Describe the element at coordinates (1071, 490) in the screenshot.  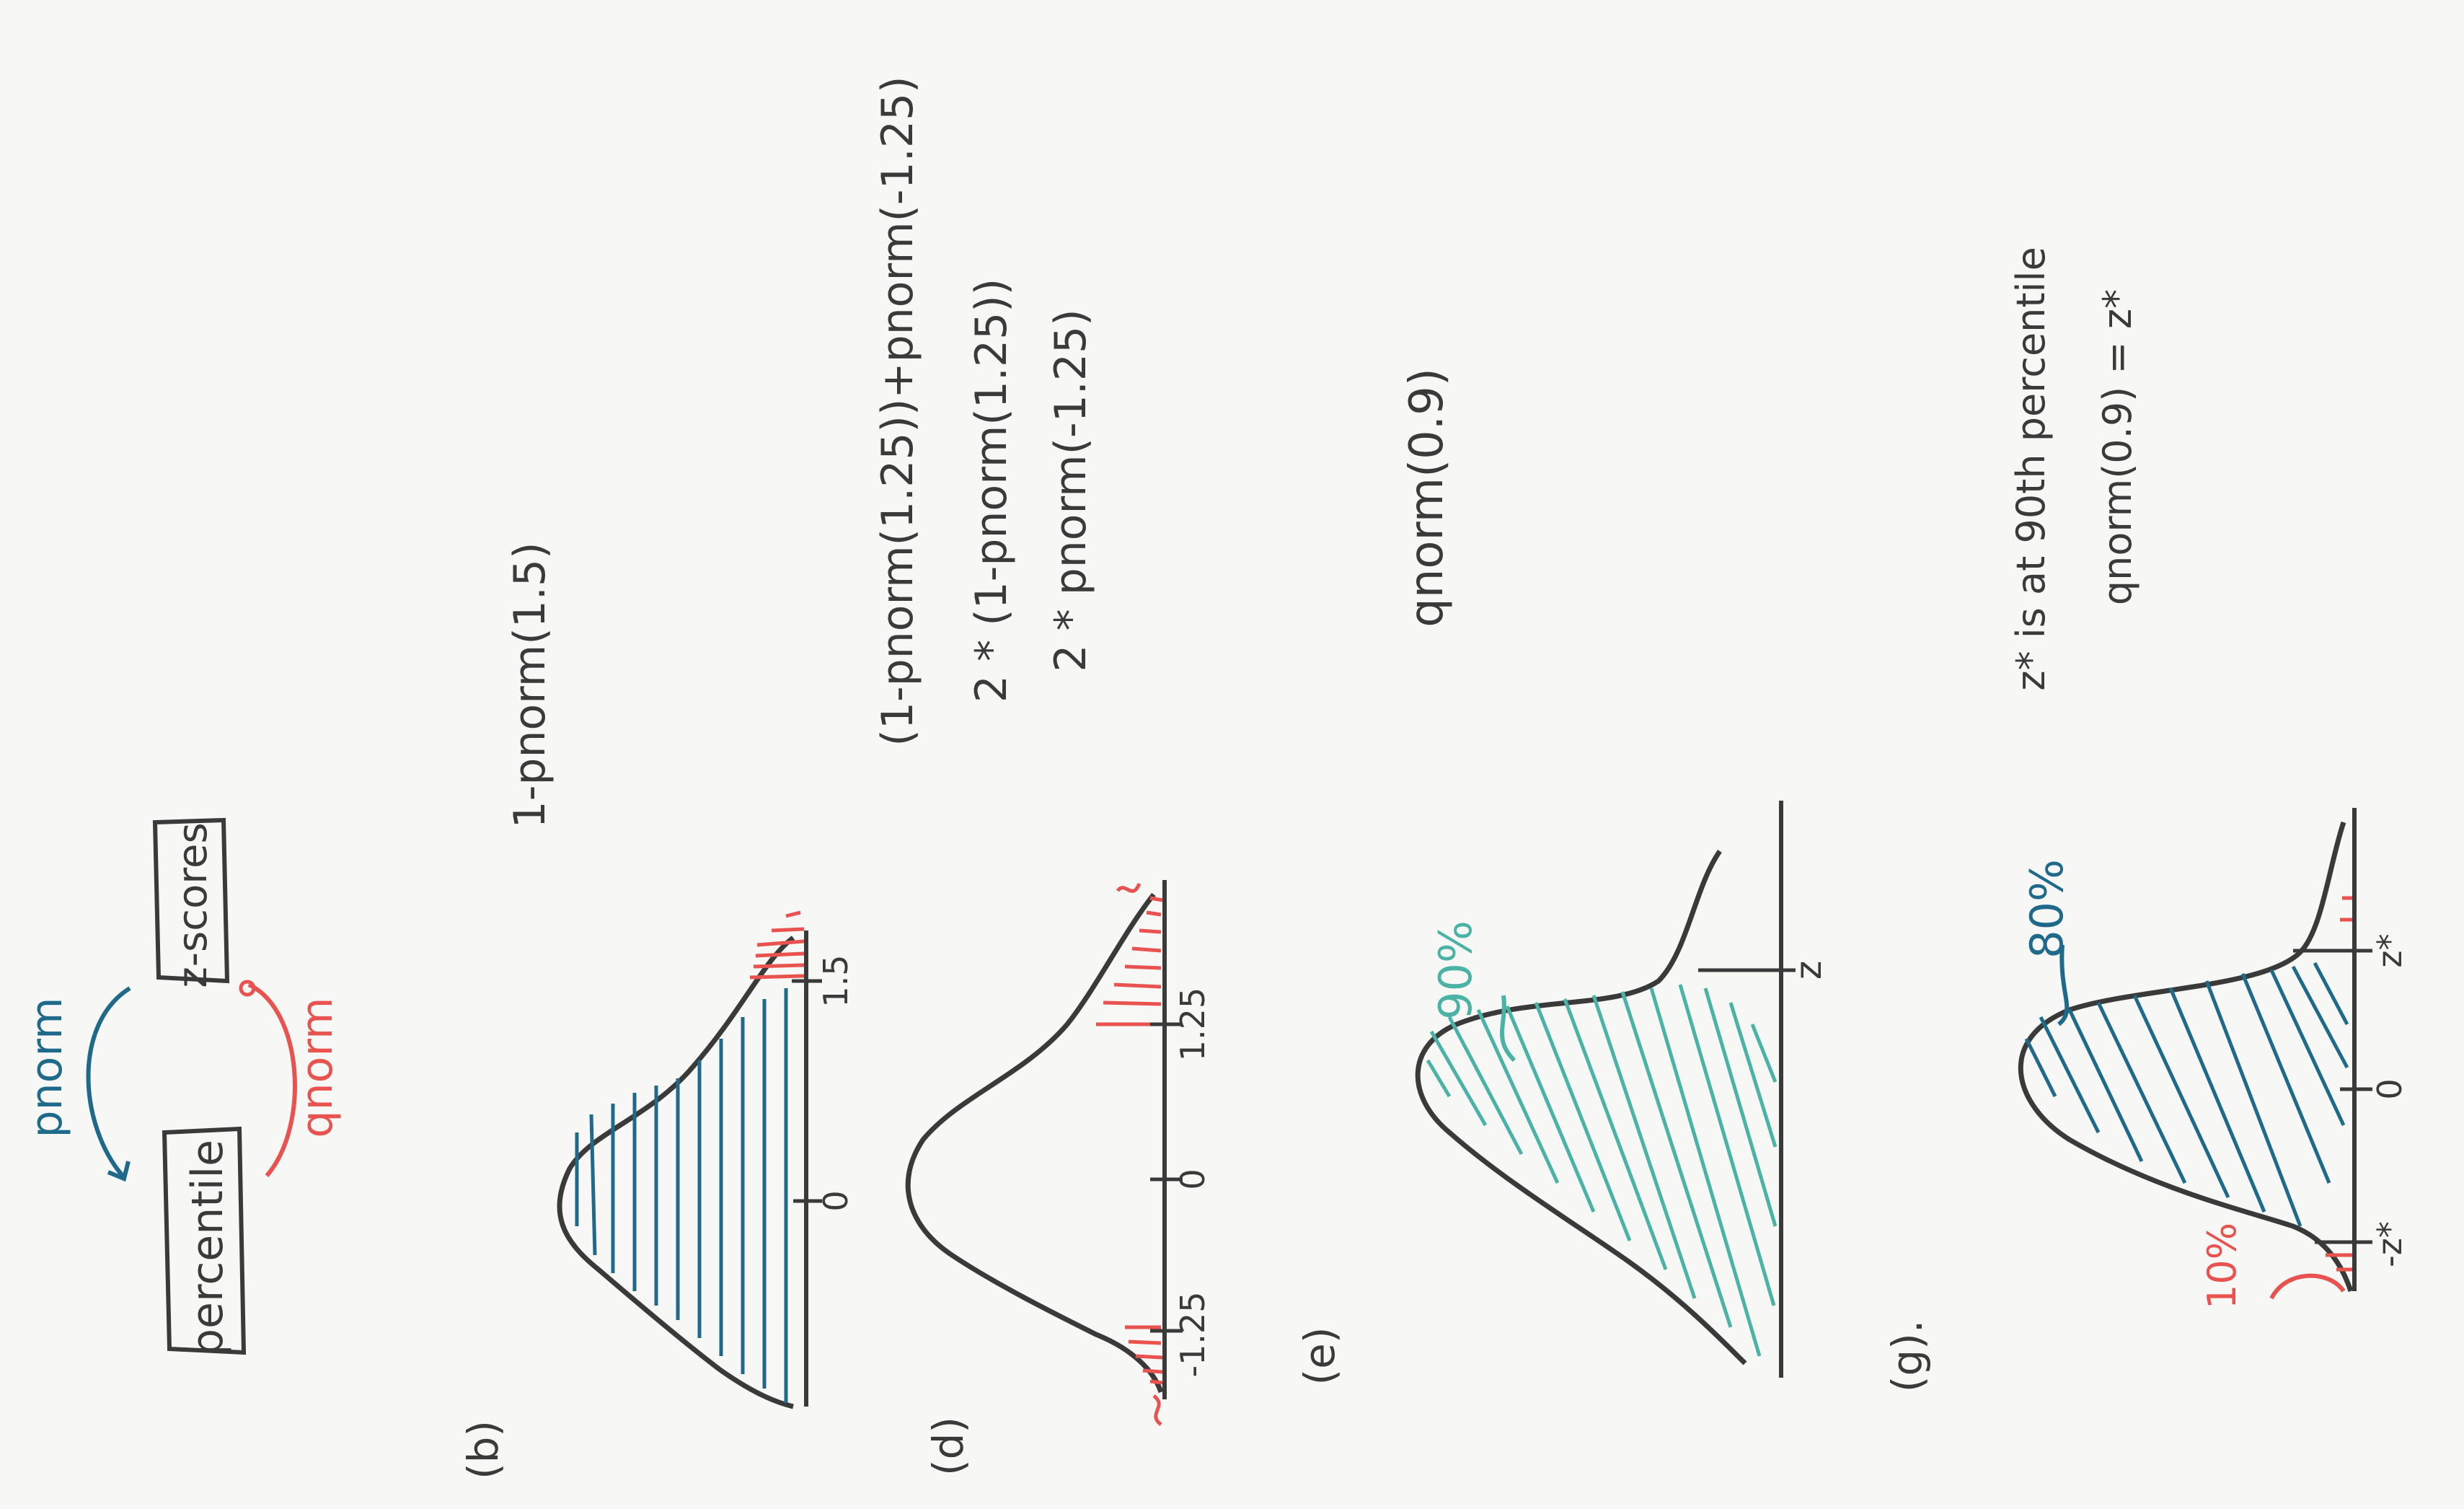
I see `part-d-expression-3: 2 * pnorm(-1.25)` at that location.